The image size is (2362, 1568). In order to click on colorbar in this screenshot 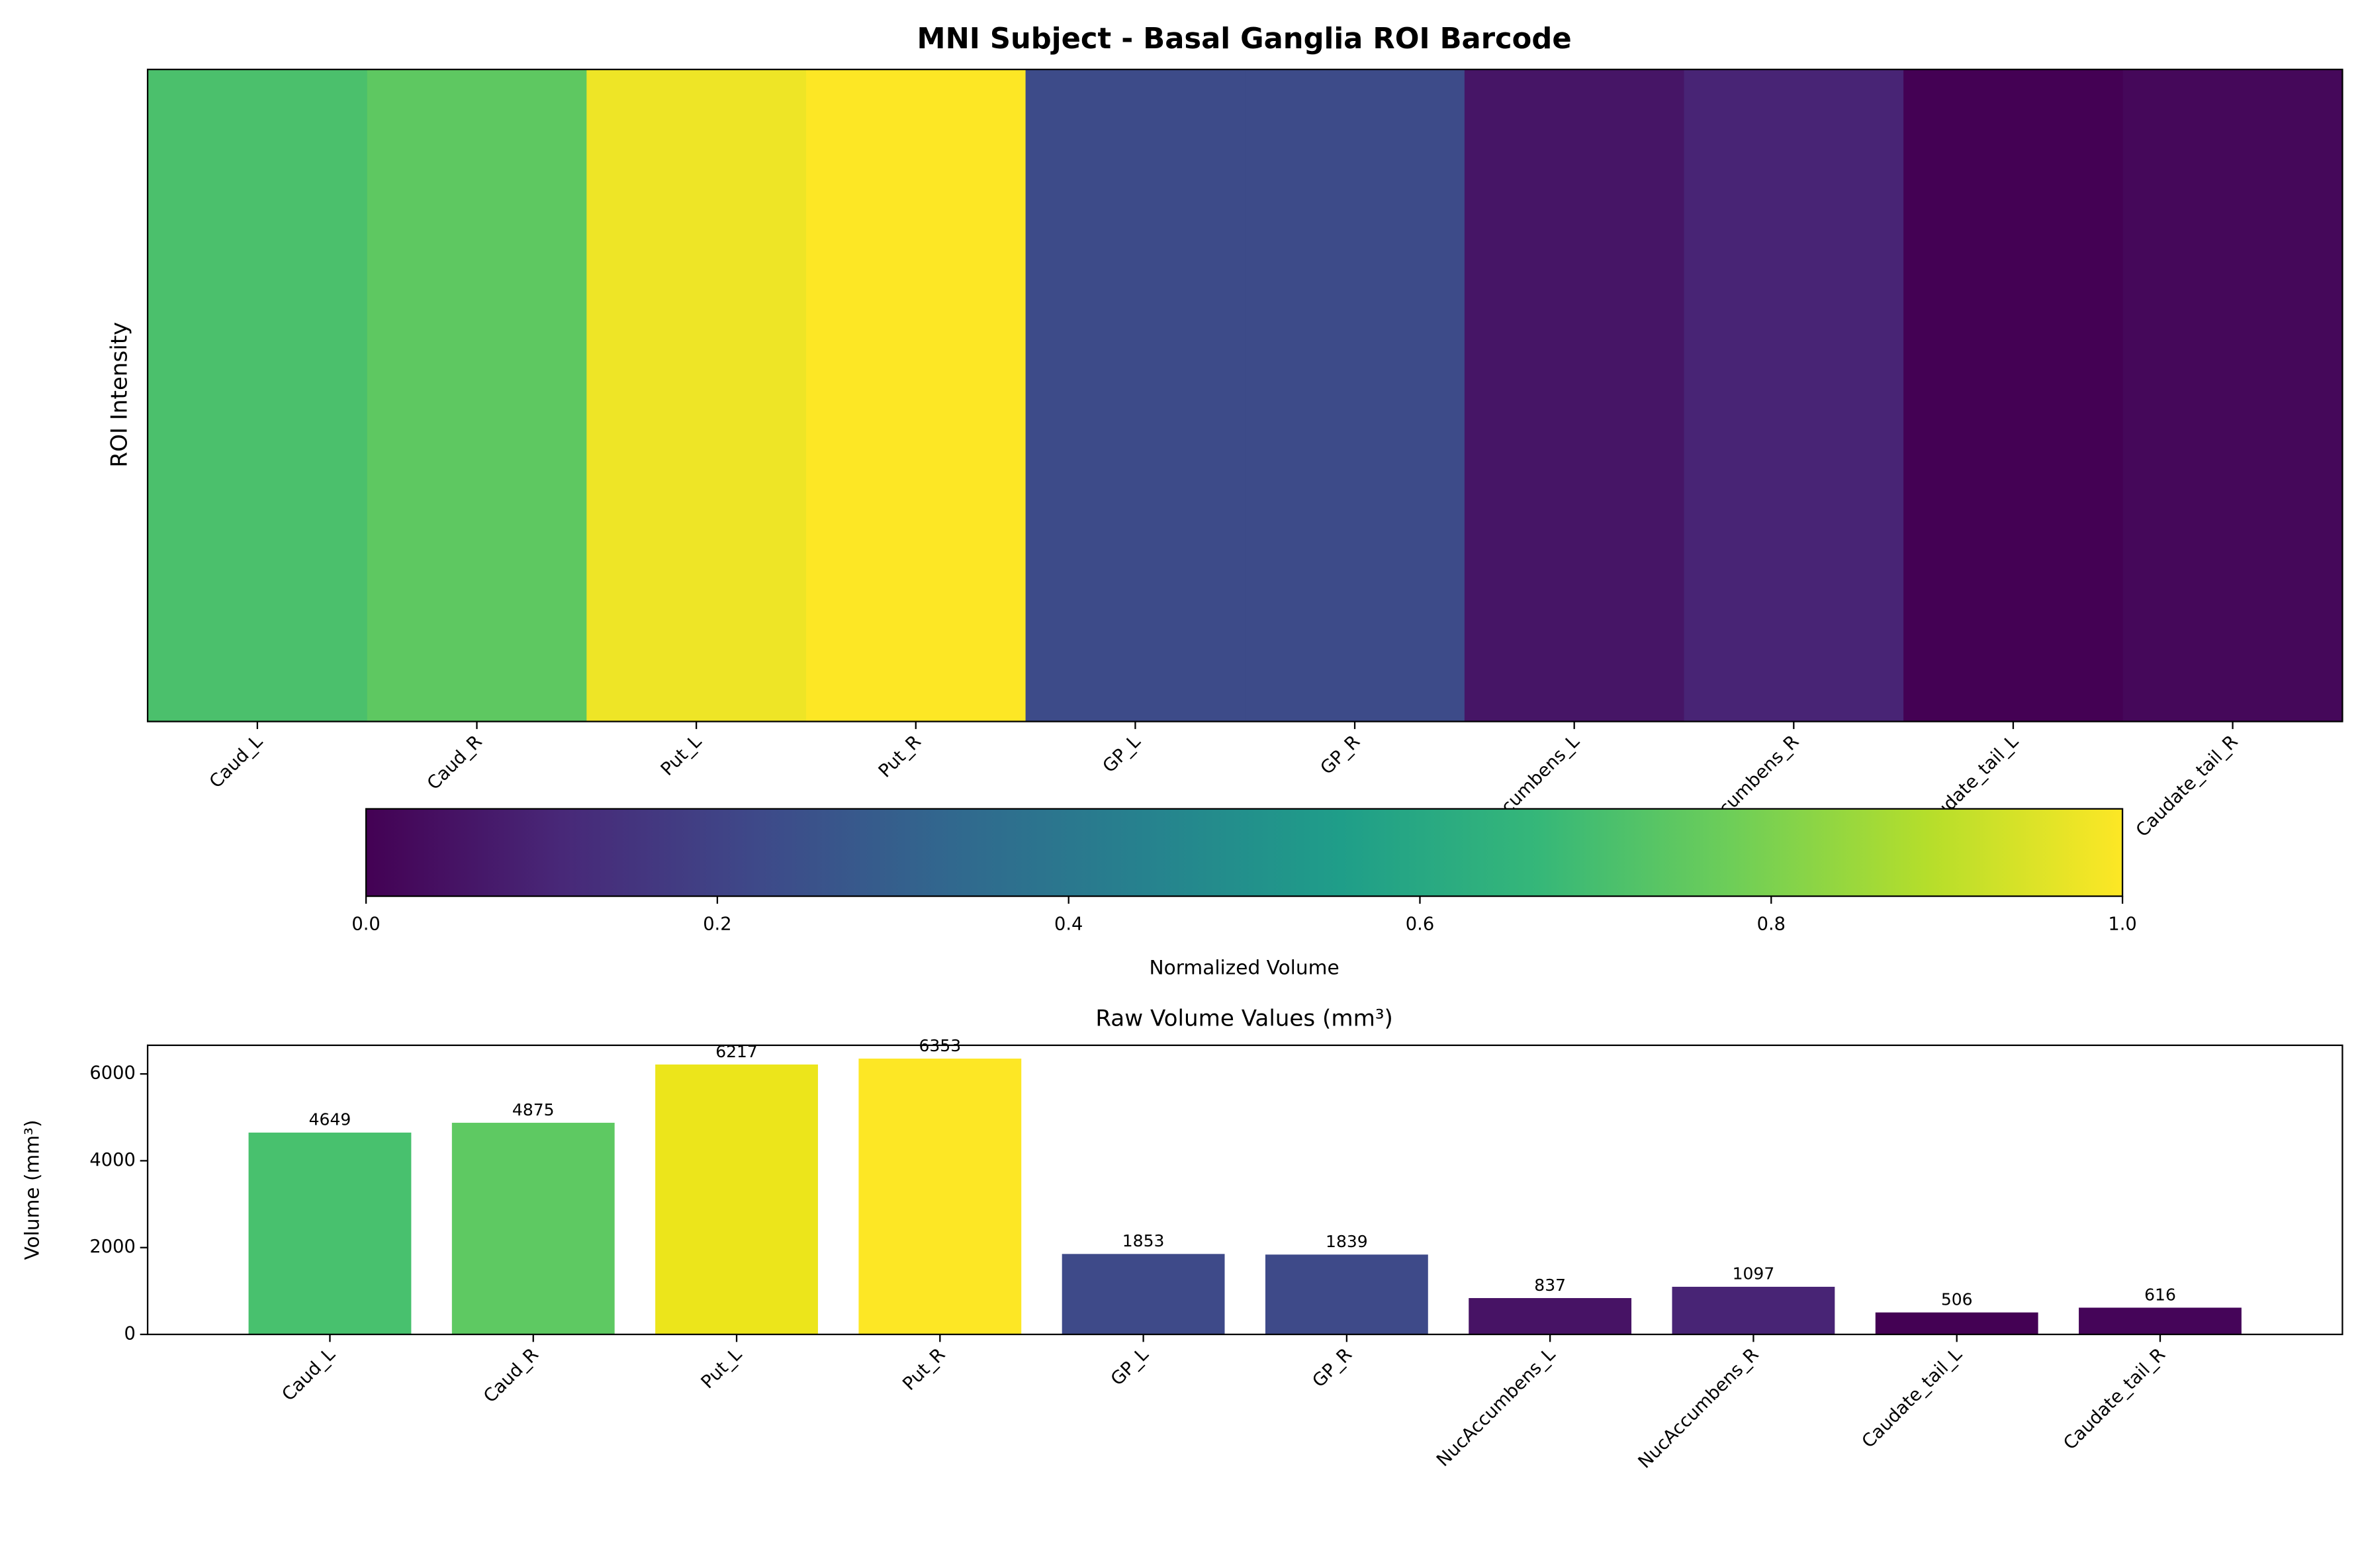, I will do `click(1244, 853)`.